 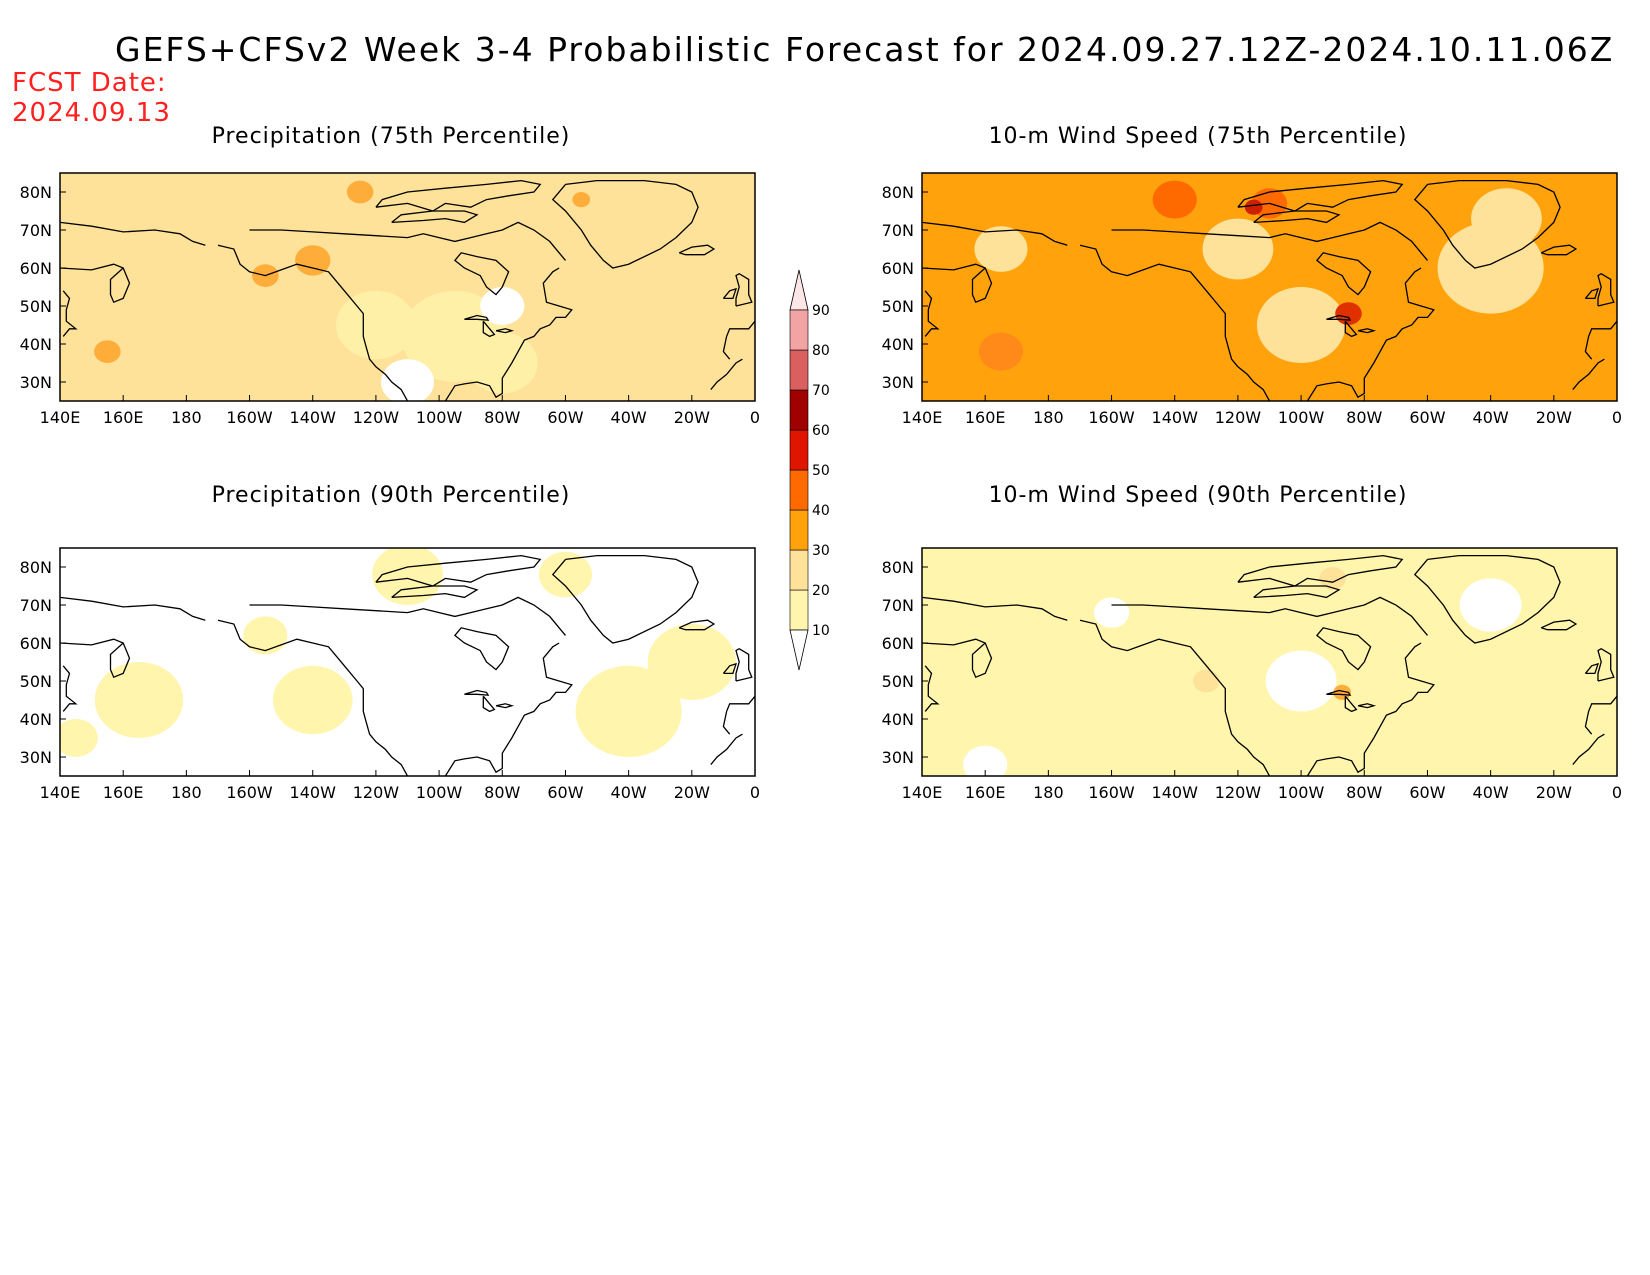 What do you see at coordinates (89, 83) in the screenshot?
I see `fcst-label: FCST Date:` at bounding box center [89, 83].